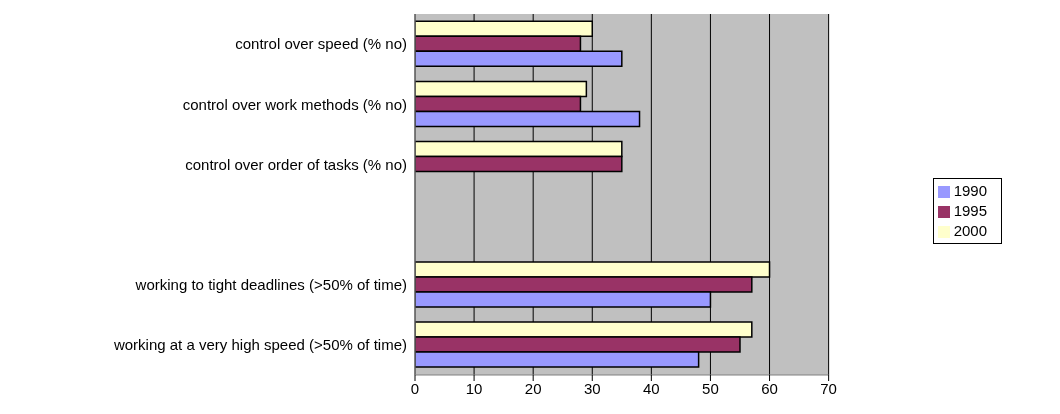 The image size is (1060, 414). Describe the element at coordinates (651, 388) in the screenshot. I see `x-tick-label: 40` at that location.